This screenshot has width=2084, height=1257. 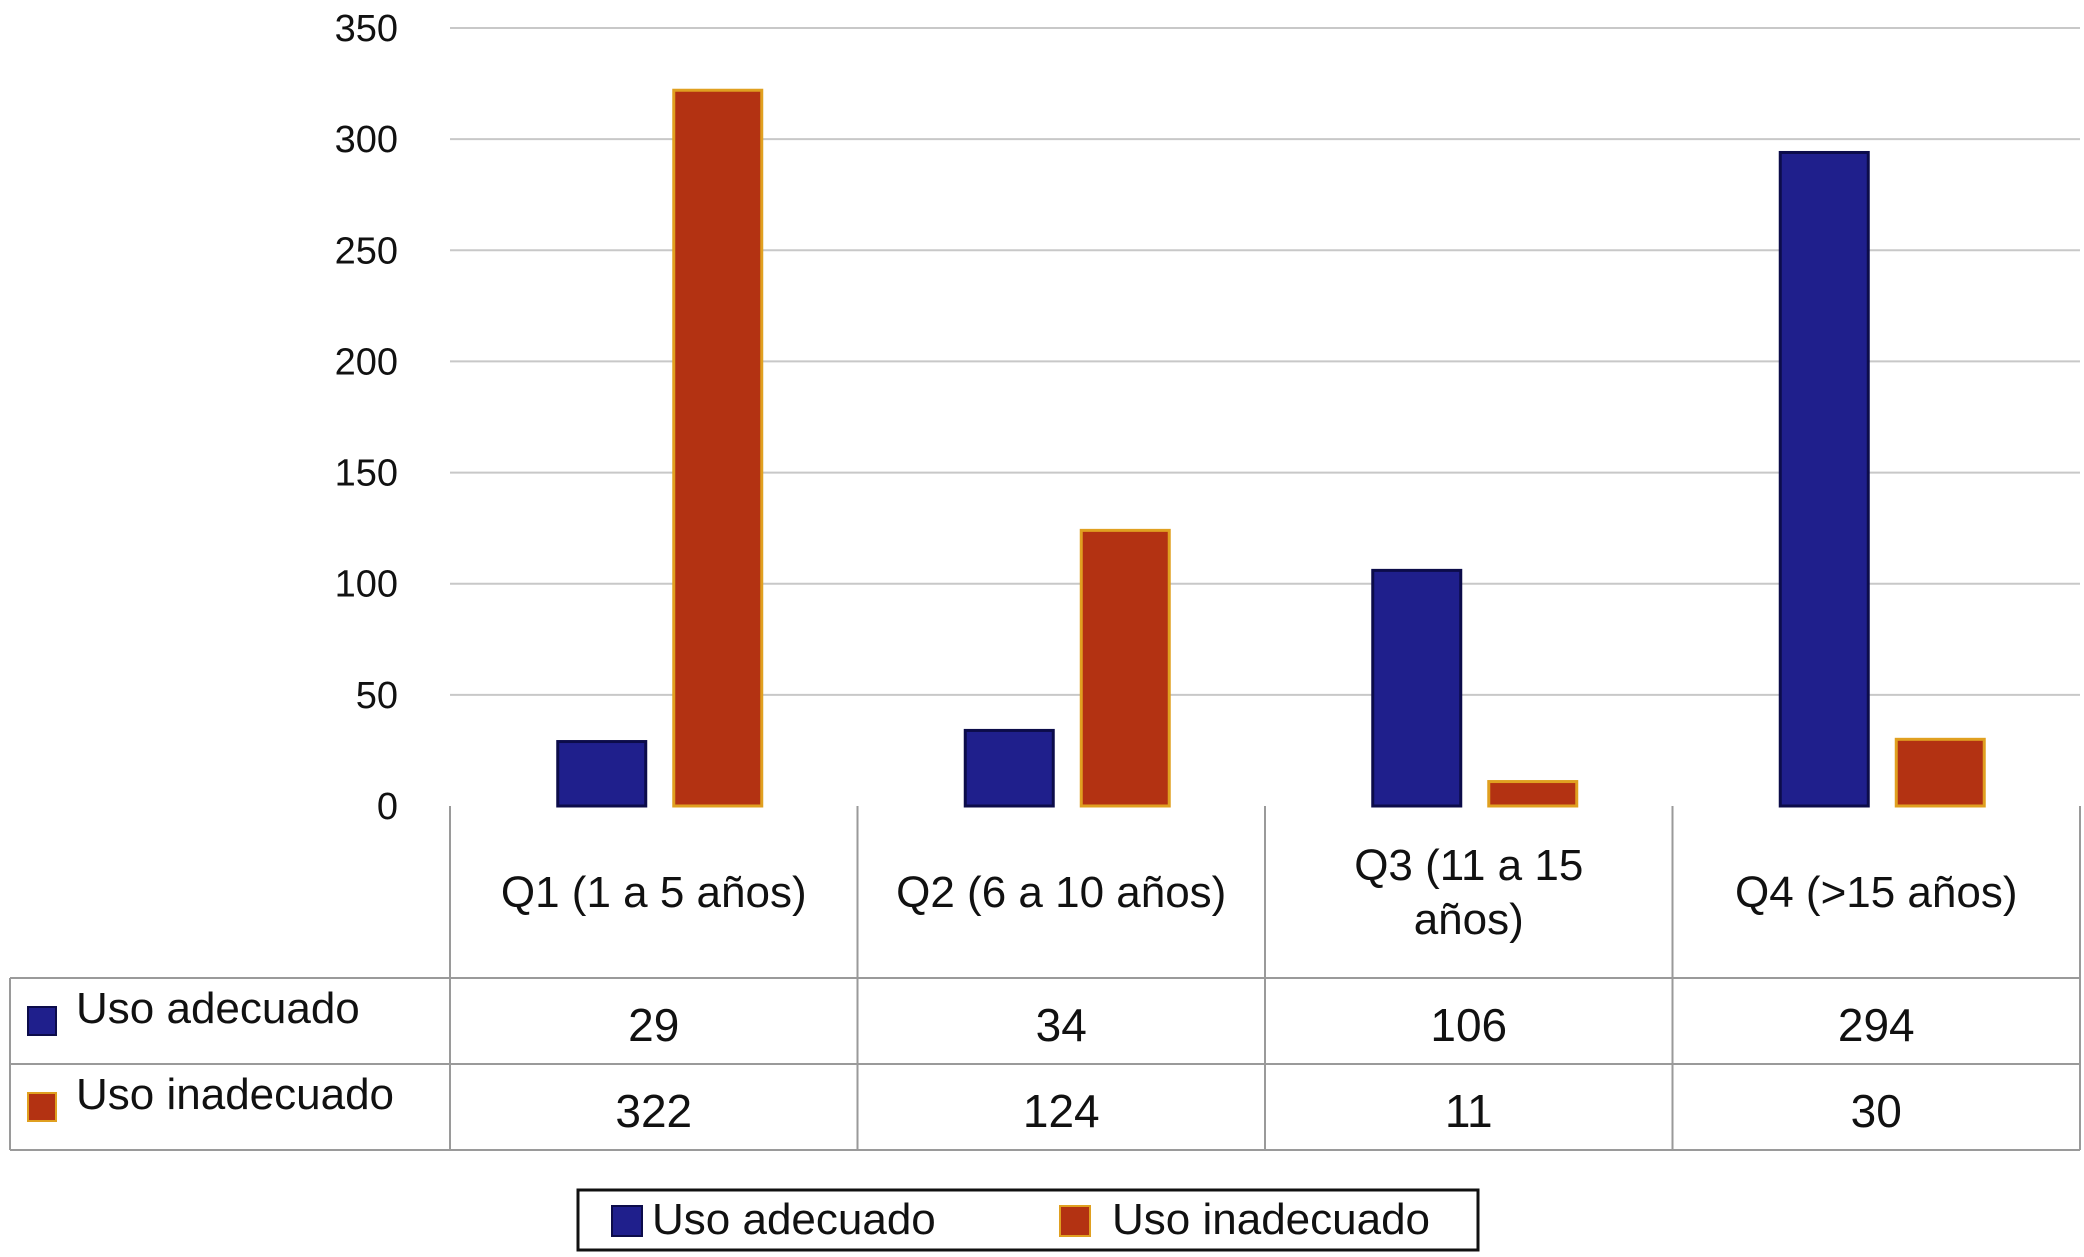 I want to click on y-tick-label: 50, so click(x=377, y=696).